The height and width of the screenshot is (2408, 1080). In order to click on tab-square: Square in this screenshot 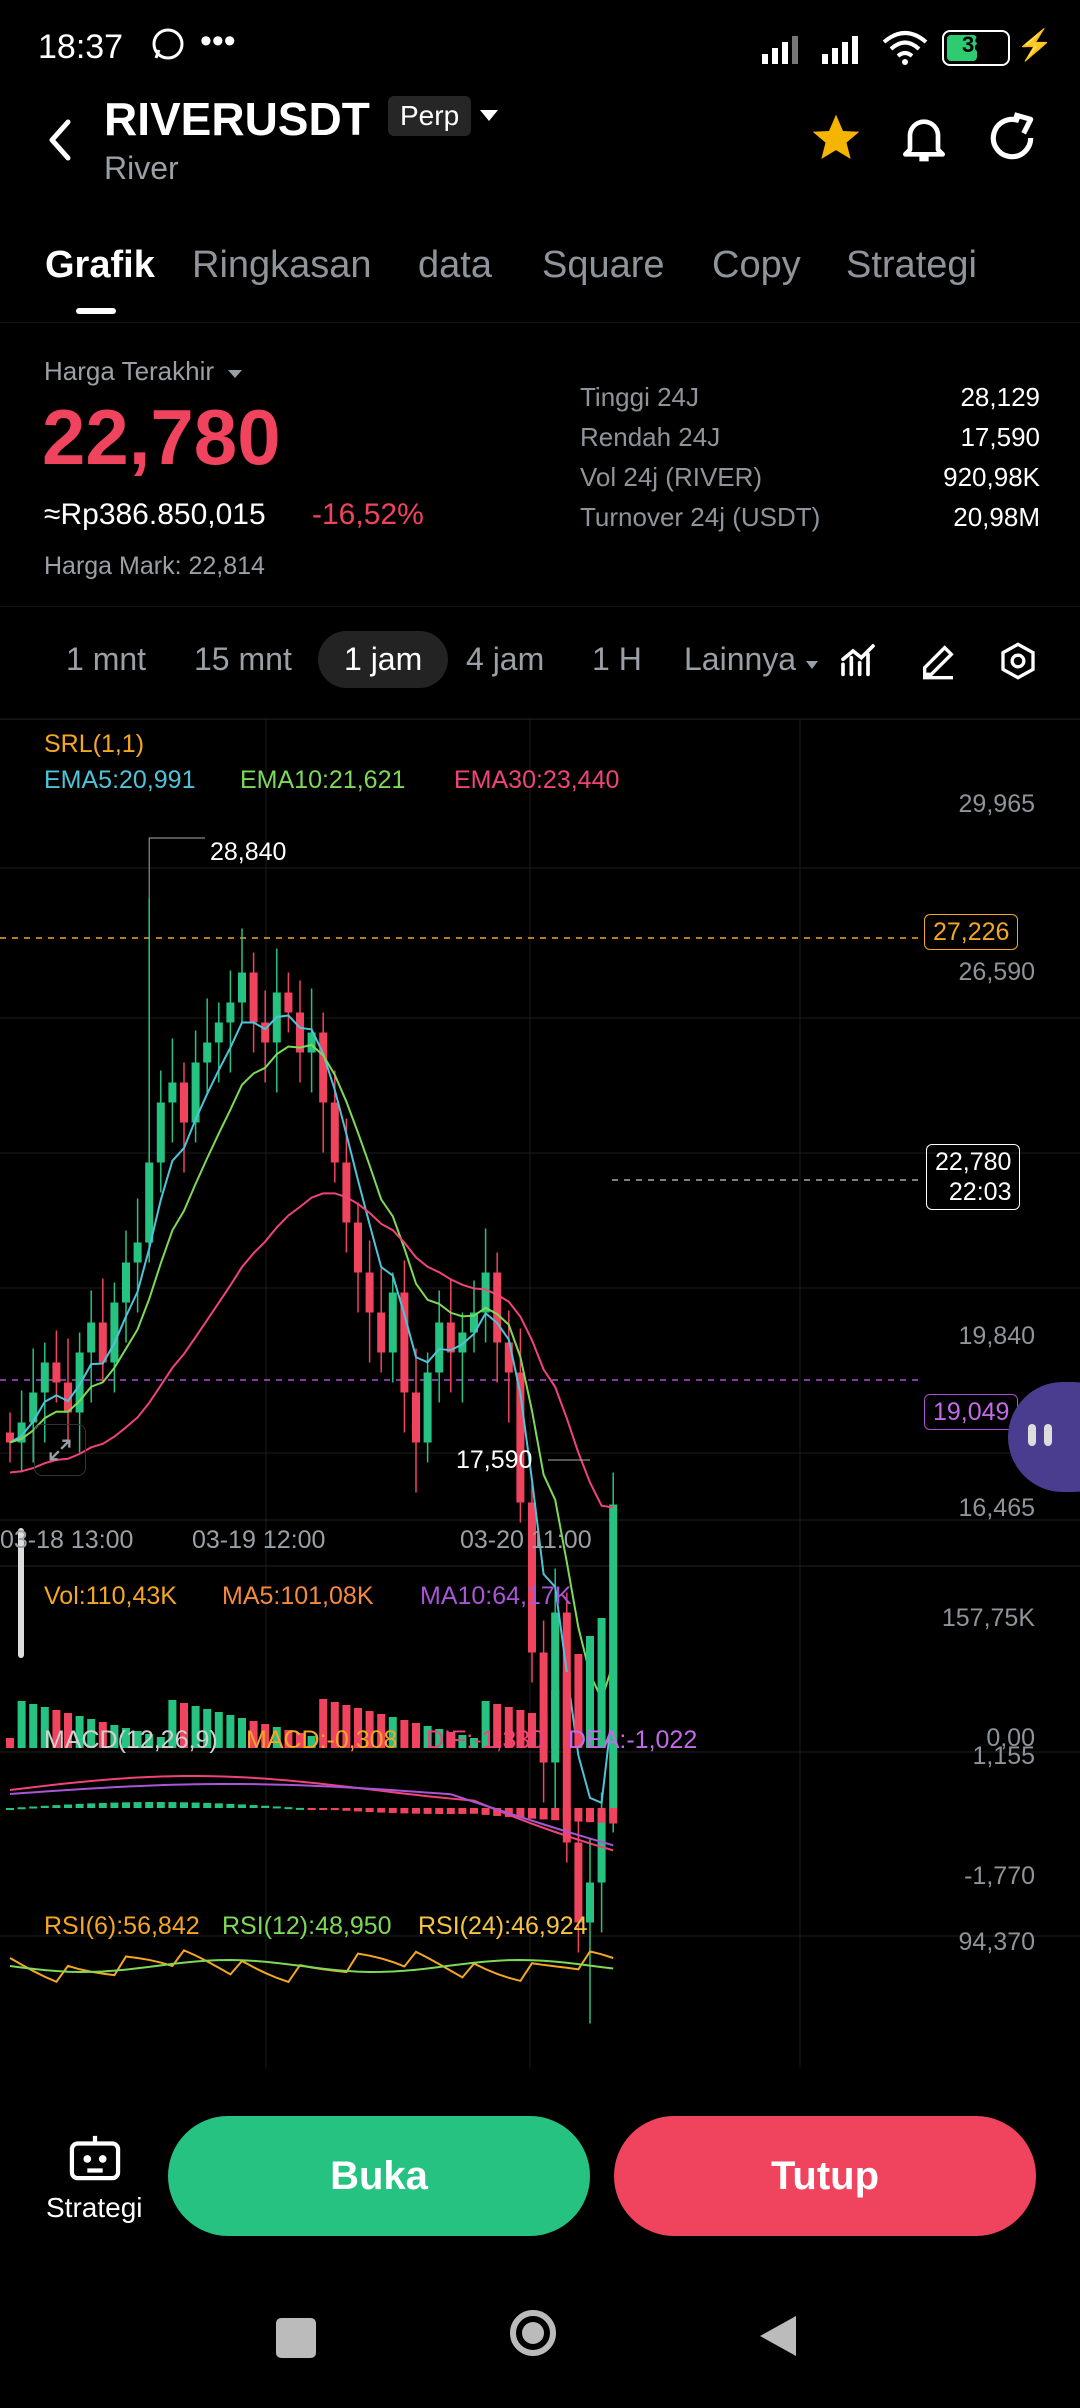, I will do `click(603, 265)`.